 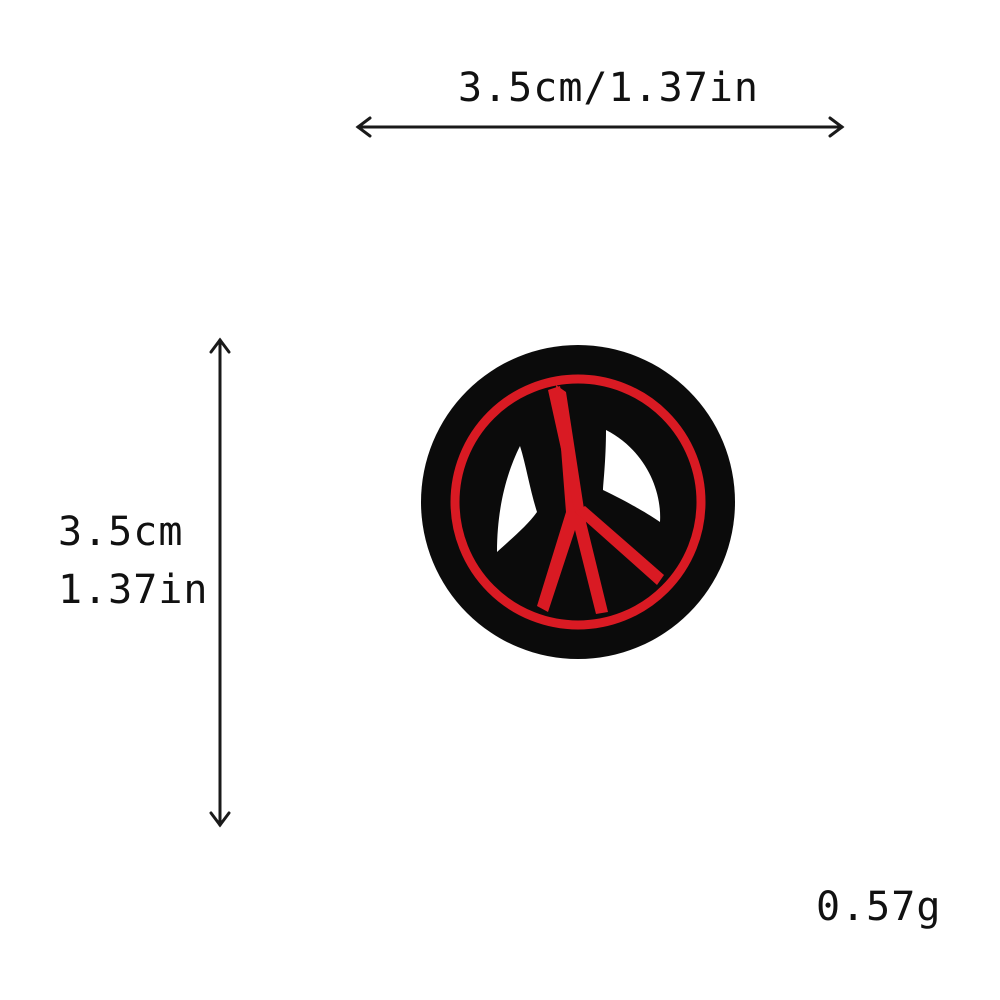 I want to click on peace-sign-patch-icon, so click(x=578, y=502).